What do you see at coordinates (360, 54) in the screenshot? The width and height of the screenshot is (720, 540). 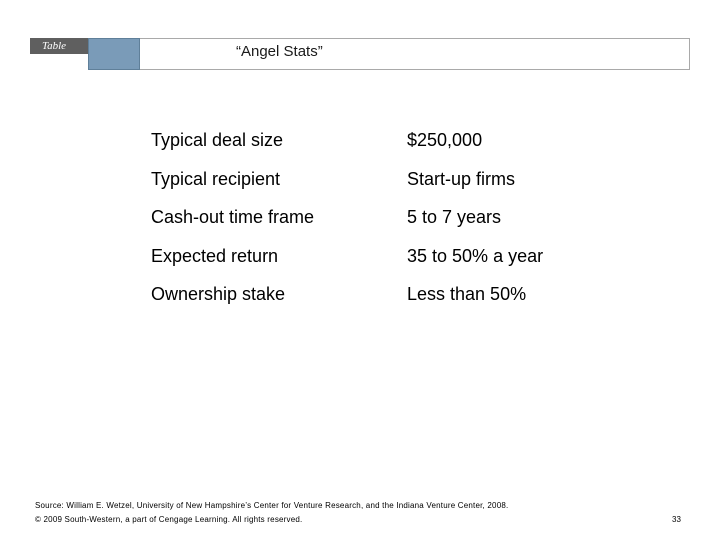 I see `header-bar` at bounding box center [360, 54].